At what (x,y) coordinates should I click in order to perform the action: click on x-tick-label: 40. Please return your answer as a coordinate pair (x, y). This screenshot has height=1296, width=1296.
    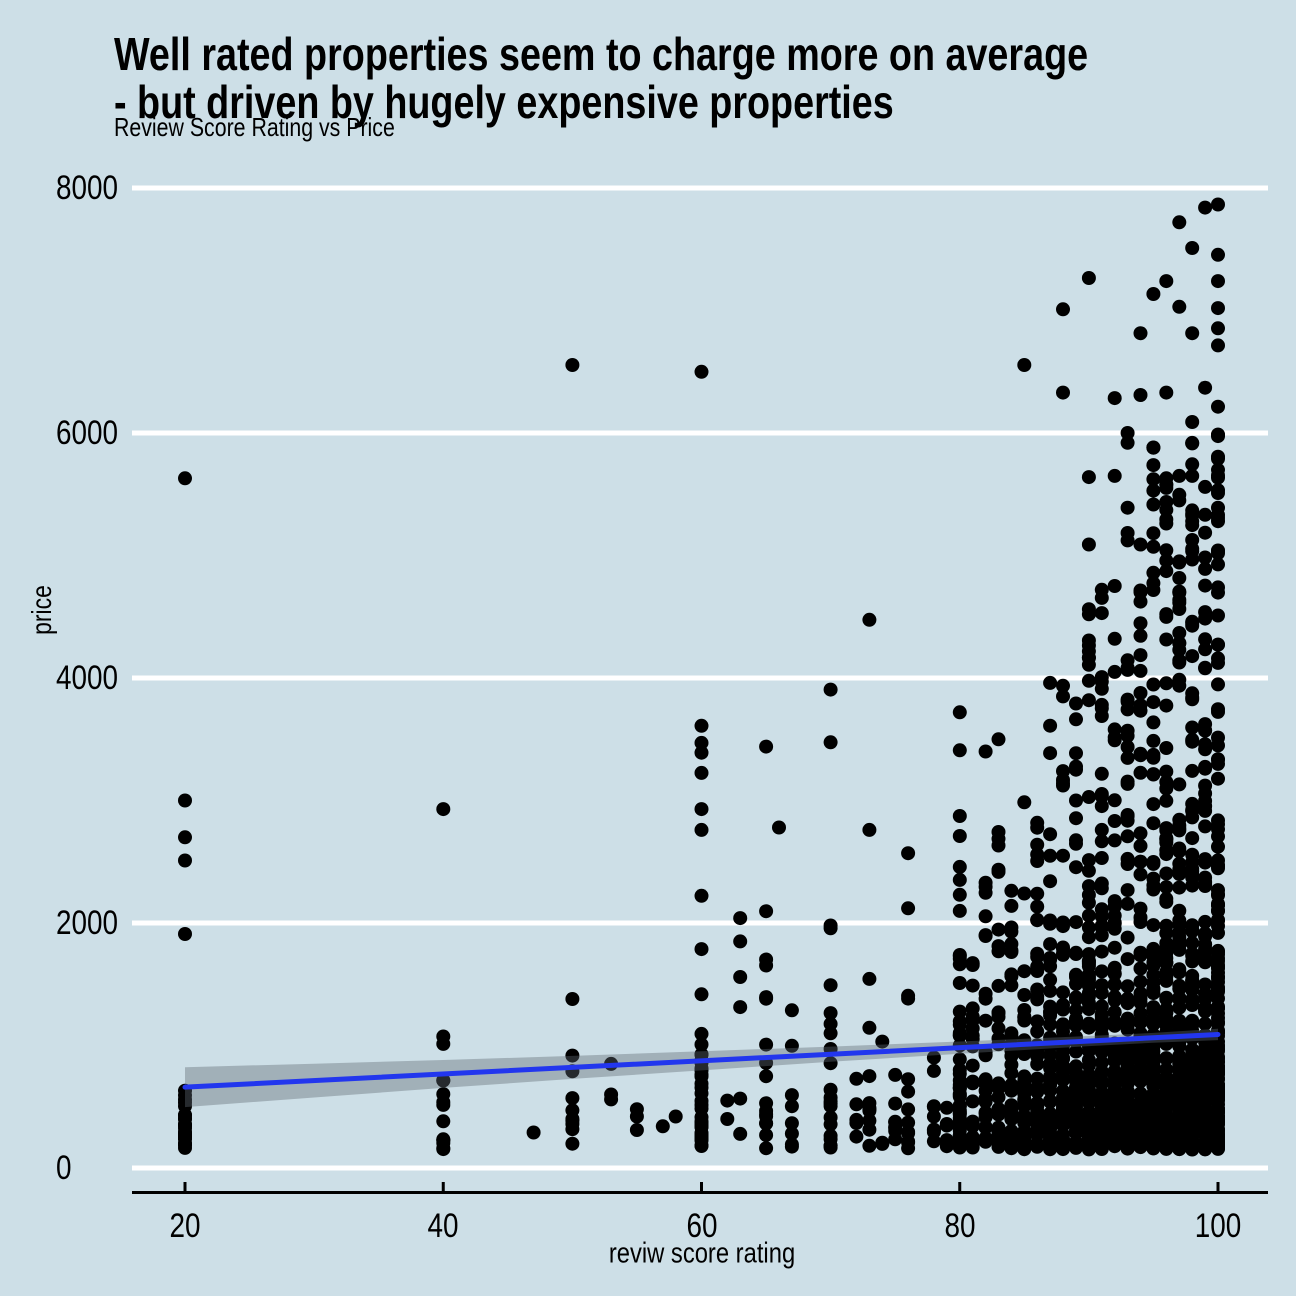
    Looking at the image, I should click on (443, 1226).